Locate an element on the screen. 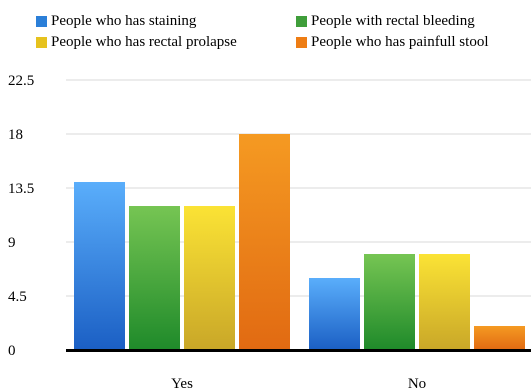 This screenshot has width=531, height=392. y-tick-label: 9 is located at coordinates (12, 243).